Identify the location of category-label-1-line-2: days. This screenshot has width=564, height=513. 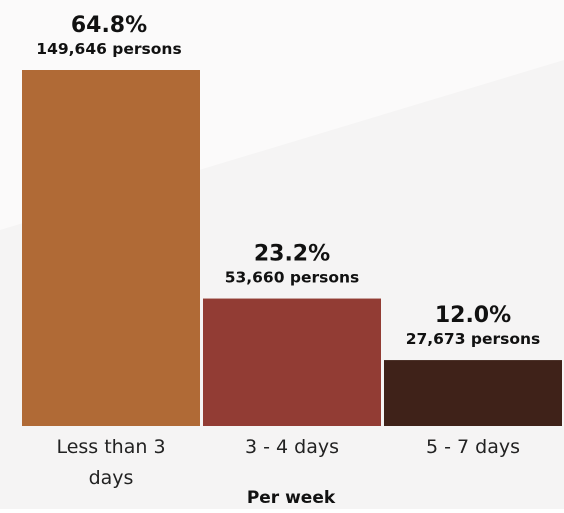
(111, 478).